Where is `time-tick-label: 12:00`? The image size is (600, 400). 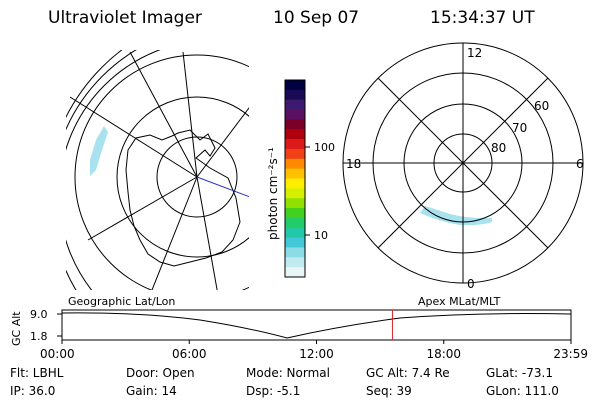
time-tick-label: 12:00 is located at coordinates (316, 354).